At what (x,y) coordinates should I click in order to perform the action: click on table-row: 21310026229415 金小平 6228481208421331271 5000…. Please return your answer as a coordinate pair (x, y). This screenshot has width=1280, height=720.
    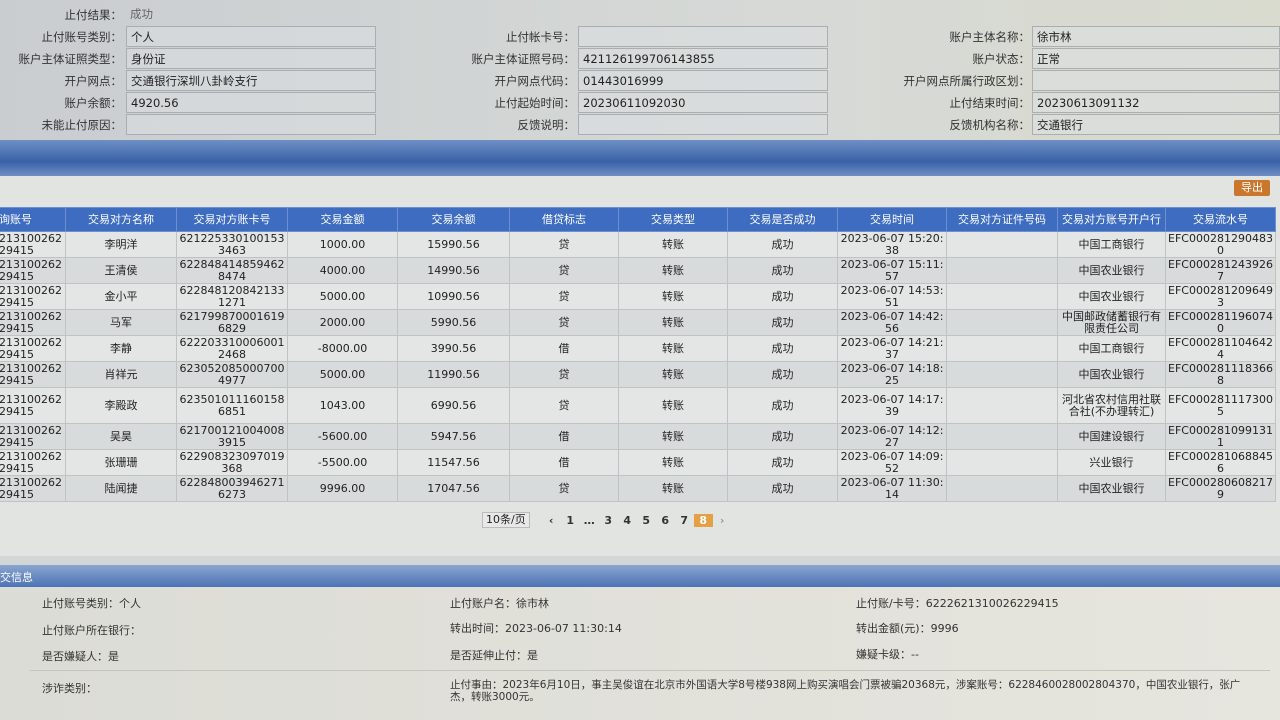
    Looking at the image, I should click on (638, 296).